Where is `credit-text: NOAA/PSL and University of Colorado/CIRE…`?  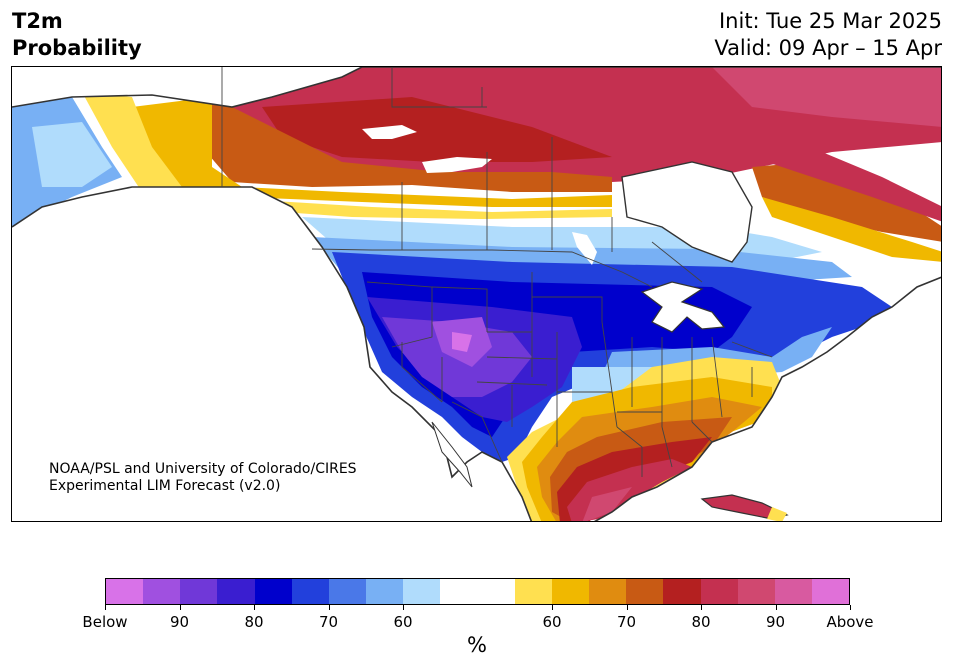 credit-text: NOAA/PSL and University of Colorado/CIRE… is located at coordinates (203, 478).